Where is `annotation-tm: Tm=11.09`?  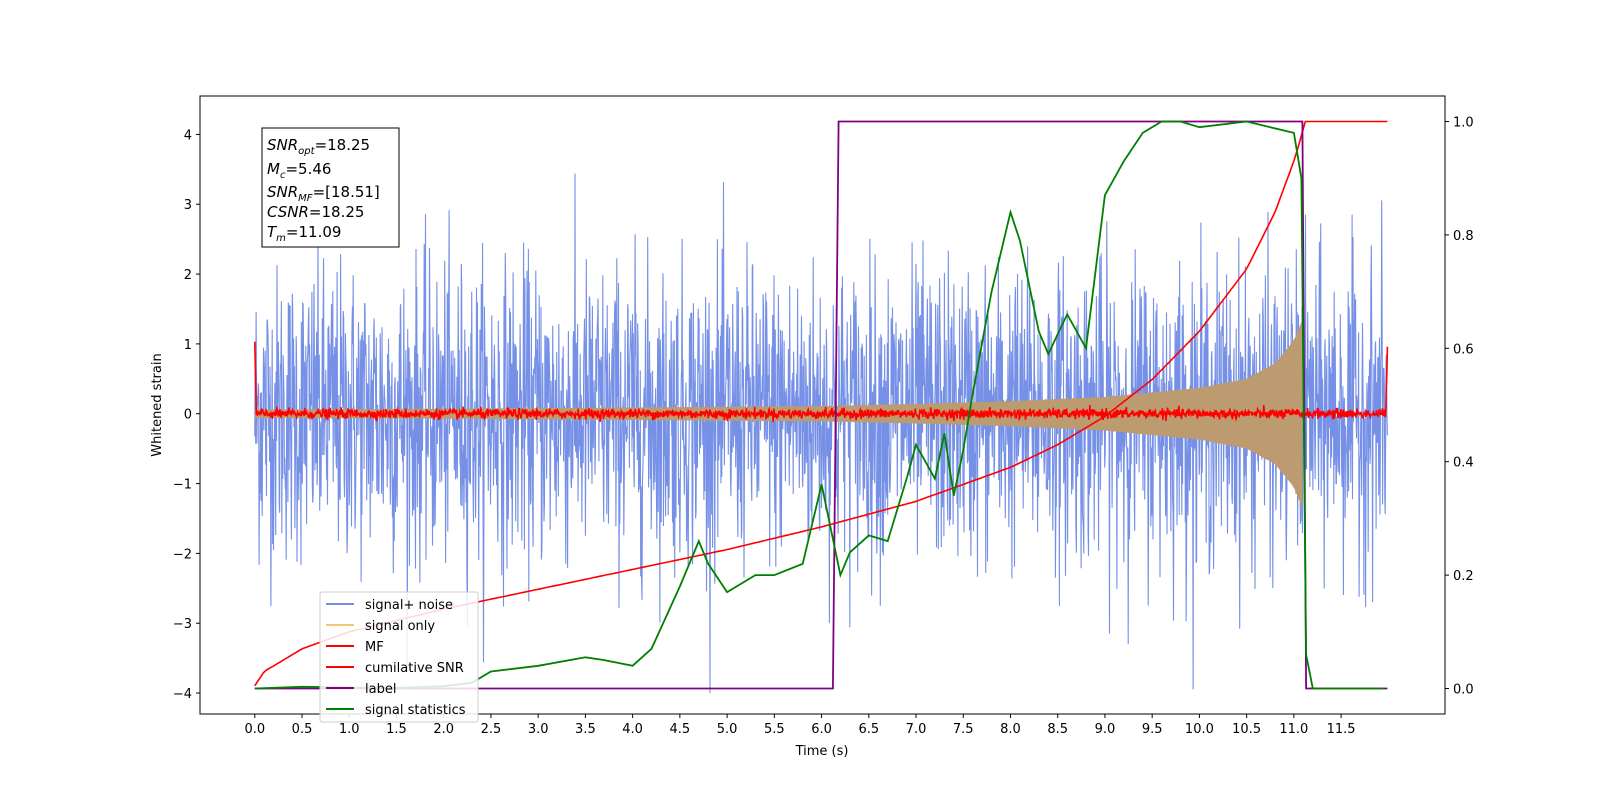 annotation-tm: Tm=11.09 is located at coordinates (304, 233).